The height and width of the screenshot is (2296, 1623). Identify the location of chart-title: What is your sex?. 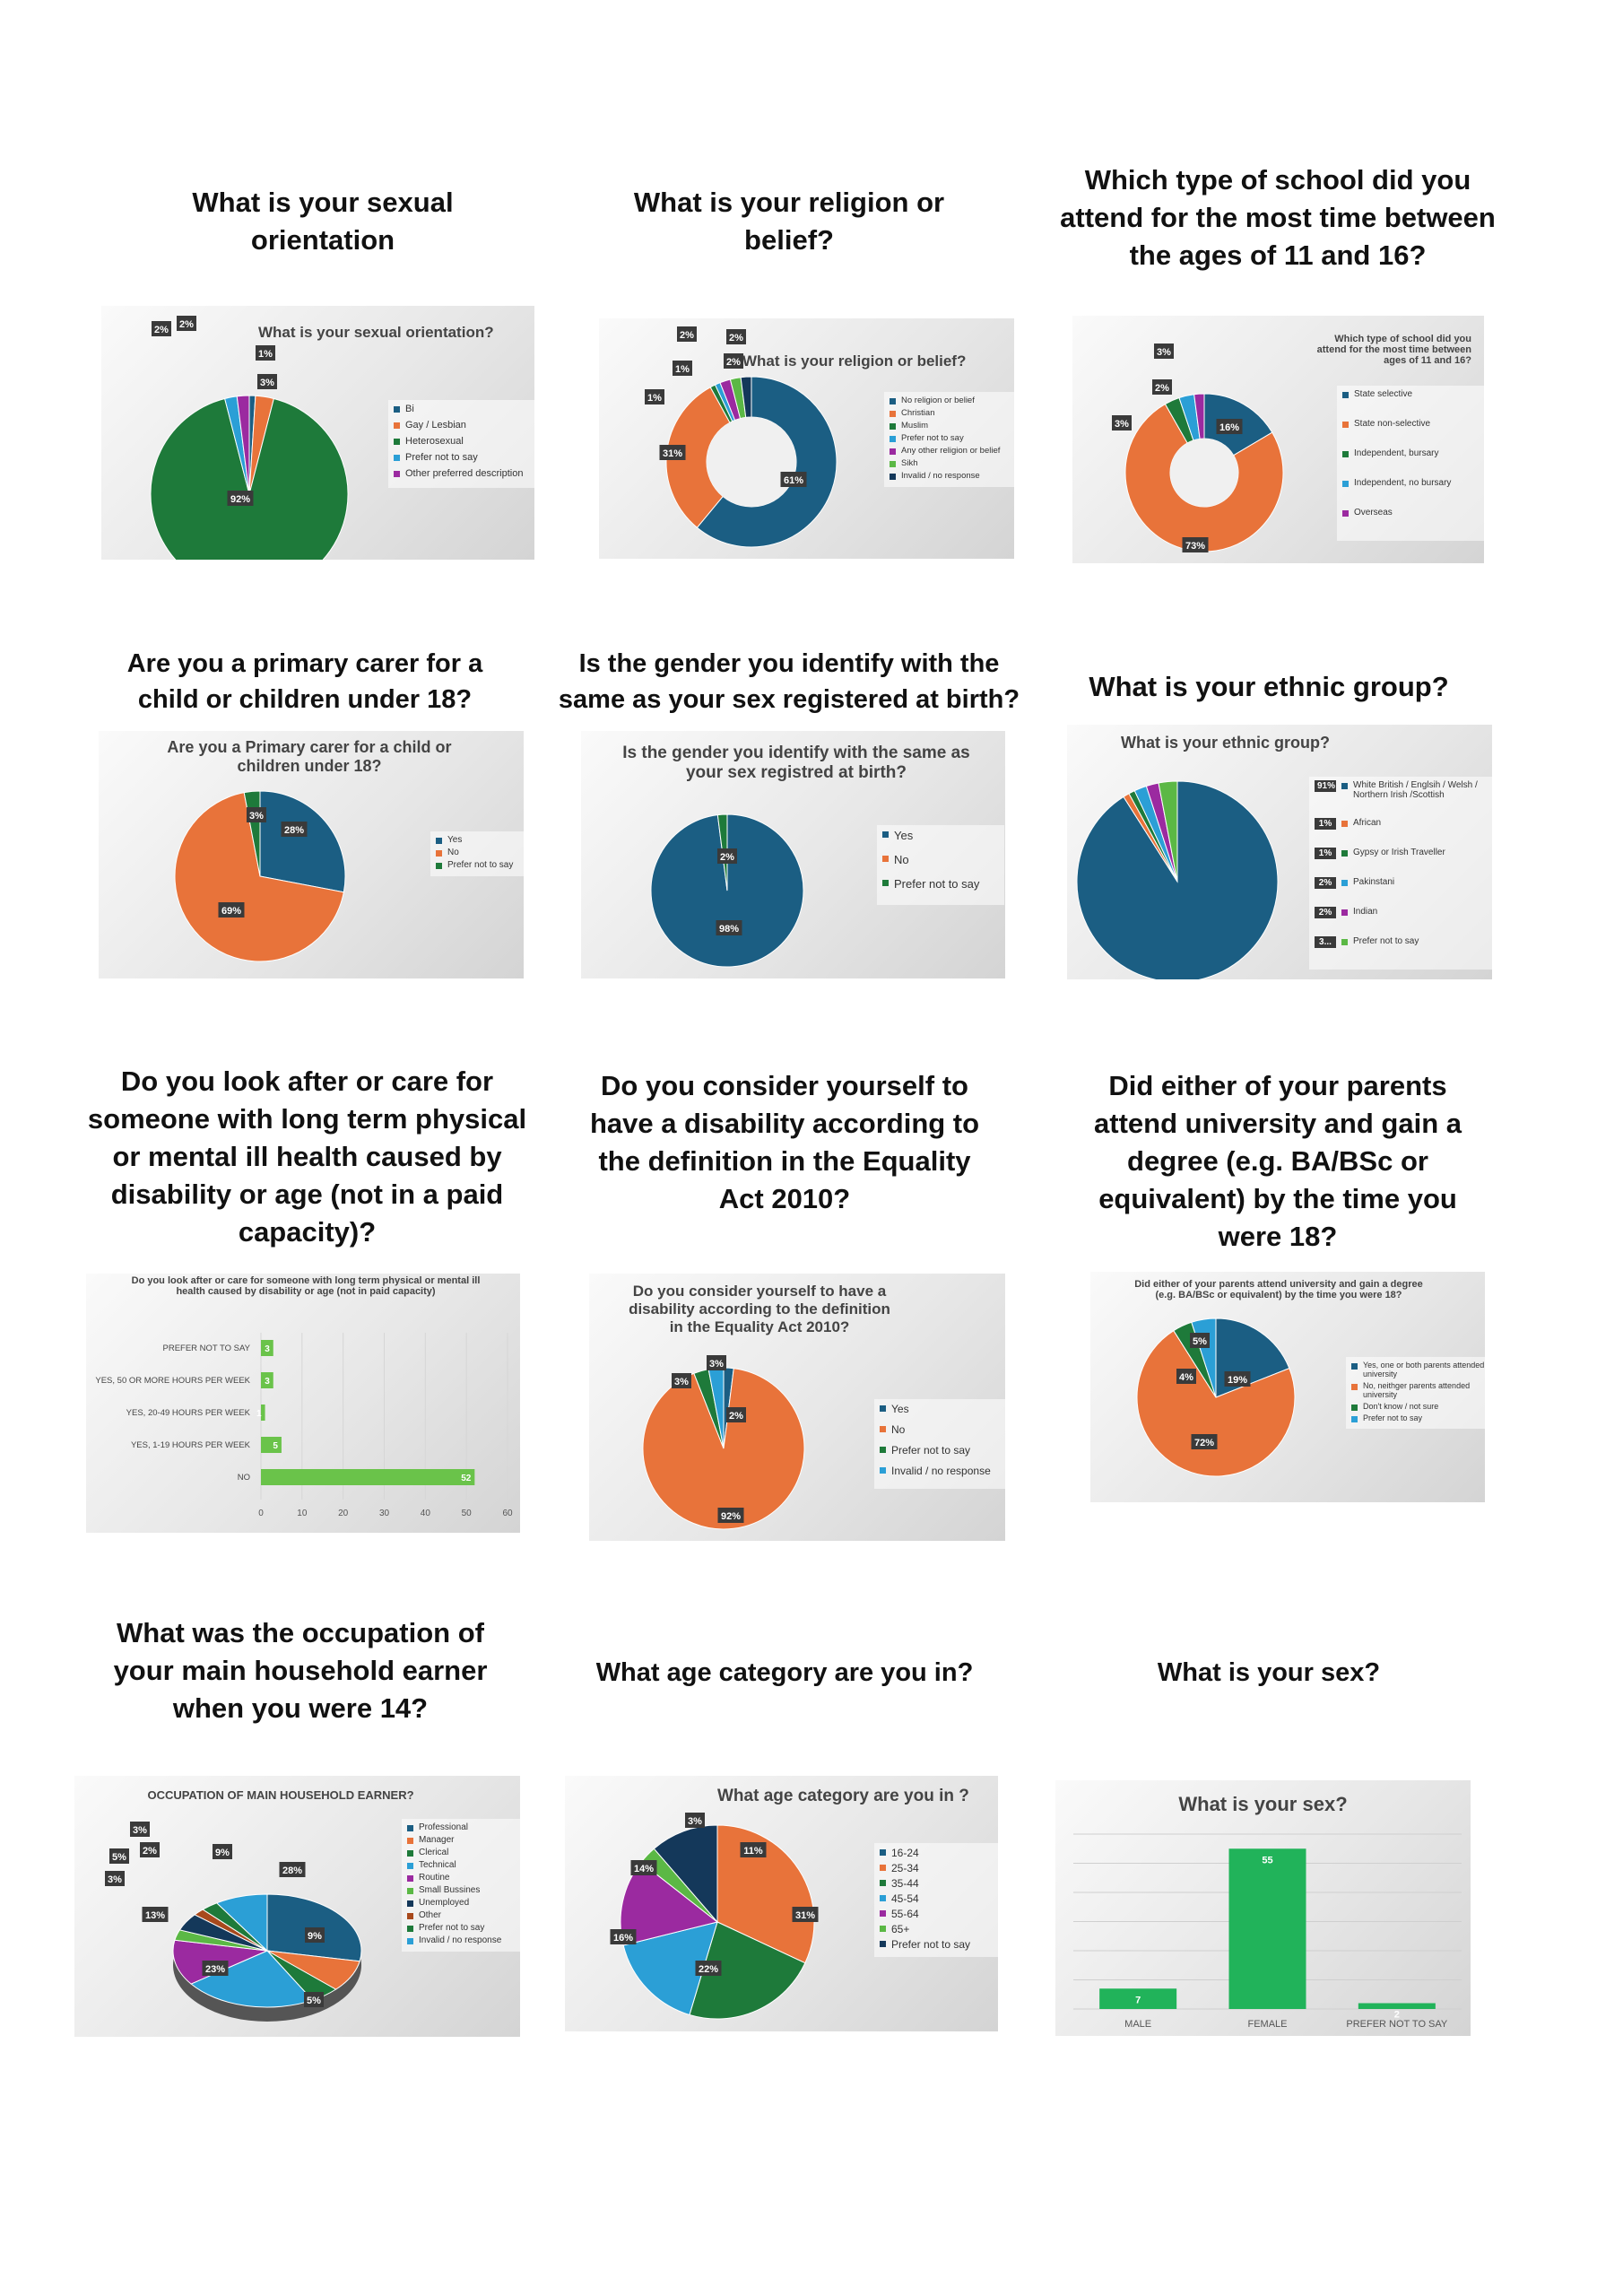
(1263, 1804).